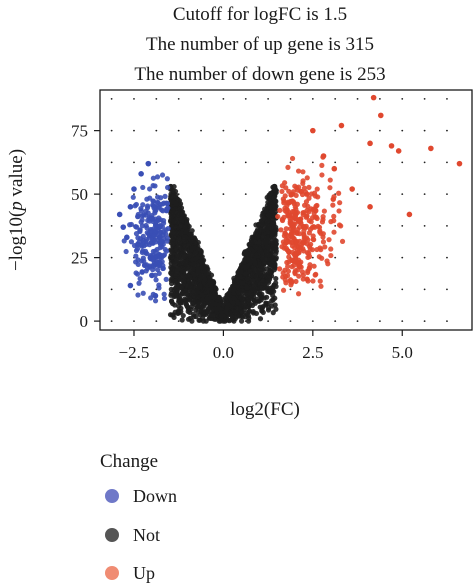 The height and width of the screenshot is (588, 474). Describe the element at coordinates (129, 461) in the screenshot. I see `legend-title: Change` at that location.